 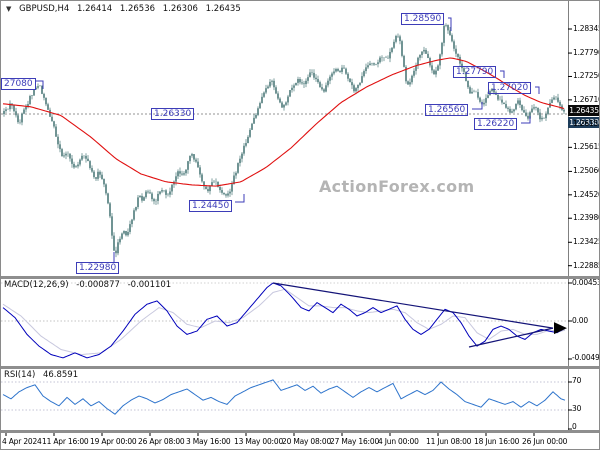 What do you see at coordinates (208, 441) in the screenshot?
I see `date-axis-label: 3 May 16:00` at bounding box center [208, 441].